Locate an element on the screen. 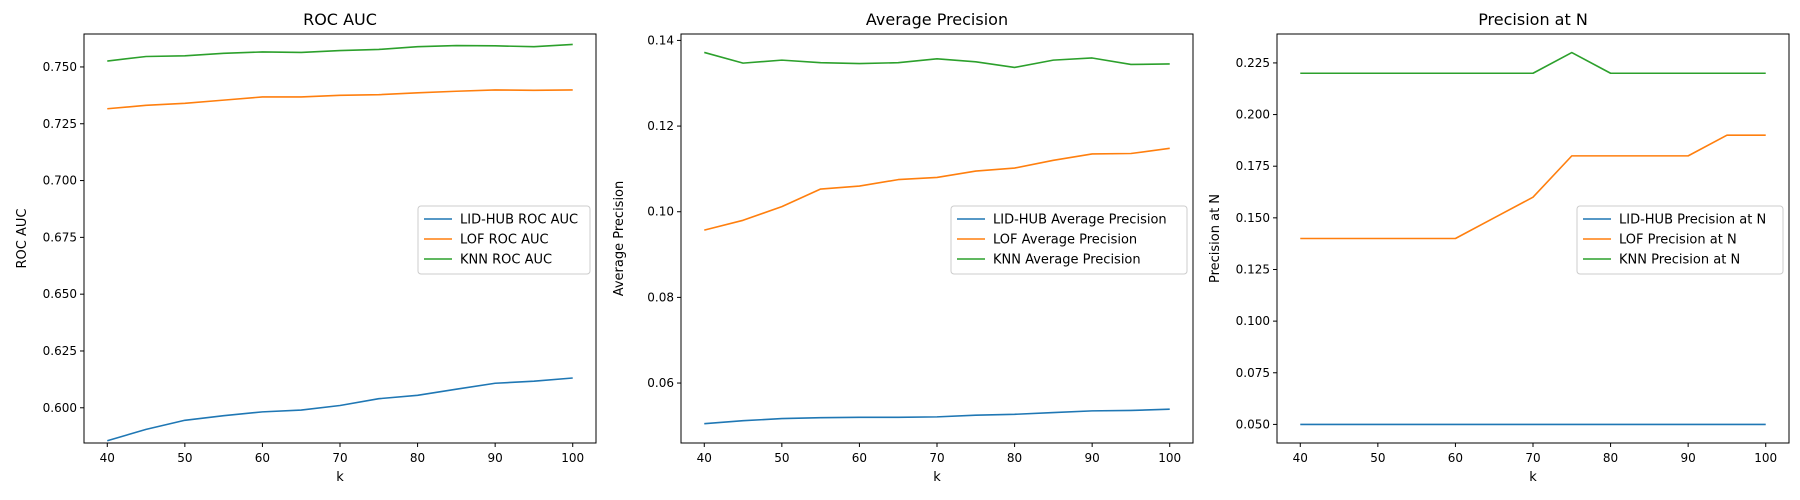 The image size is (1800, 500). legend: LID-HUB ROC AUC LOF ROC AUC KNN ROC AUC is located at coordinates (504, 240).